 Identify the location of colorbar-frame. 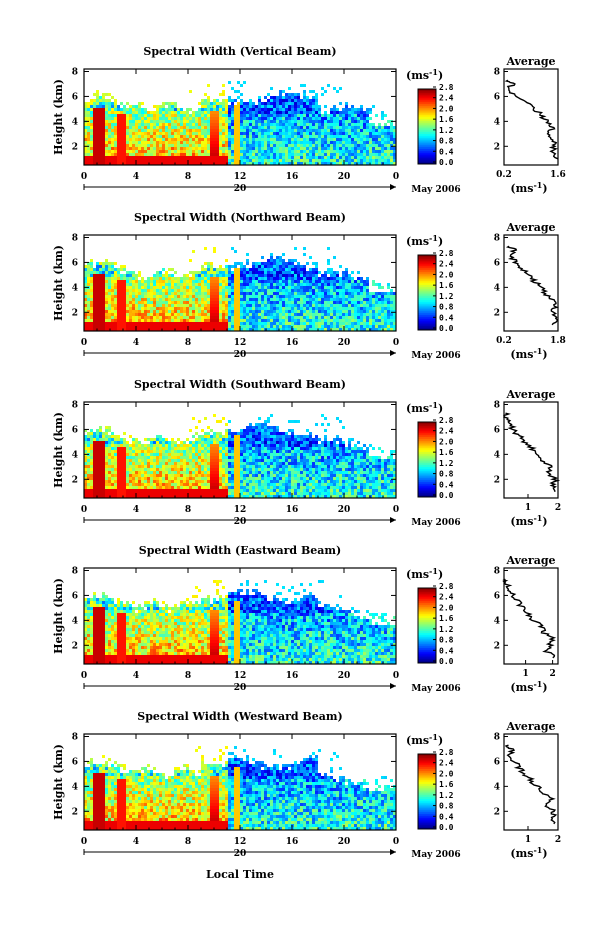
(427, 791).